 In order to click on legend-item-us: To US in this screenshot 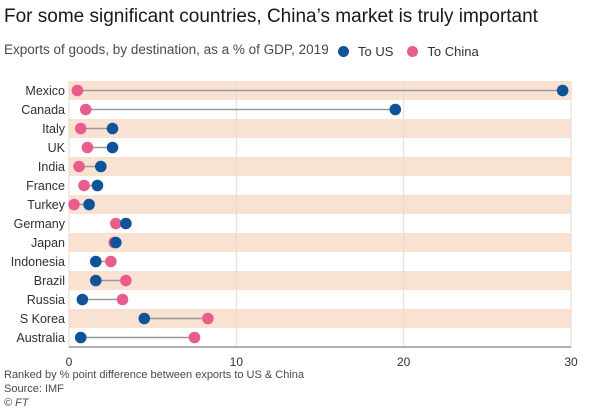, I will do `click(365, 51)`.